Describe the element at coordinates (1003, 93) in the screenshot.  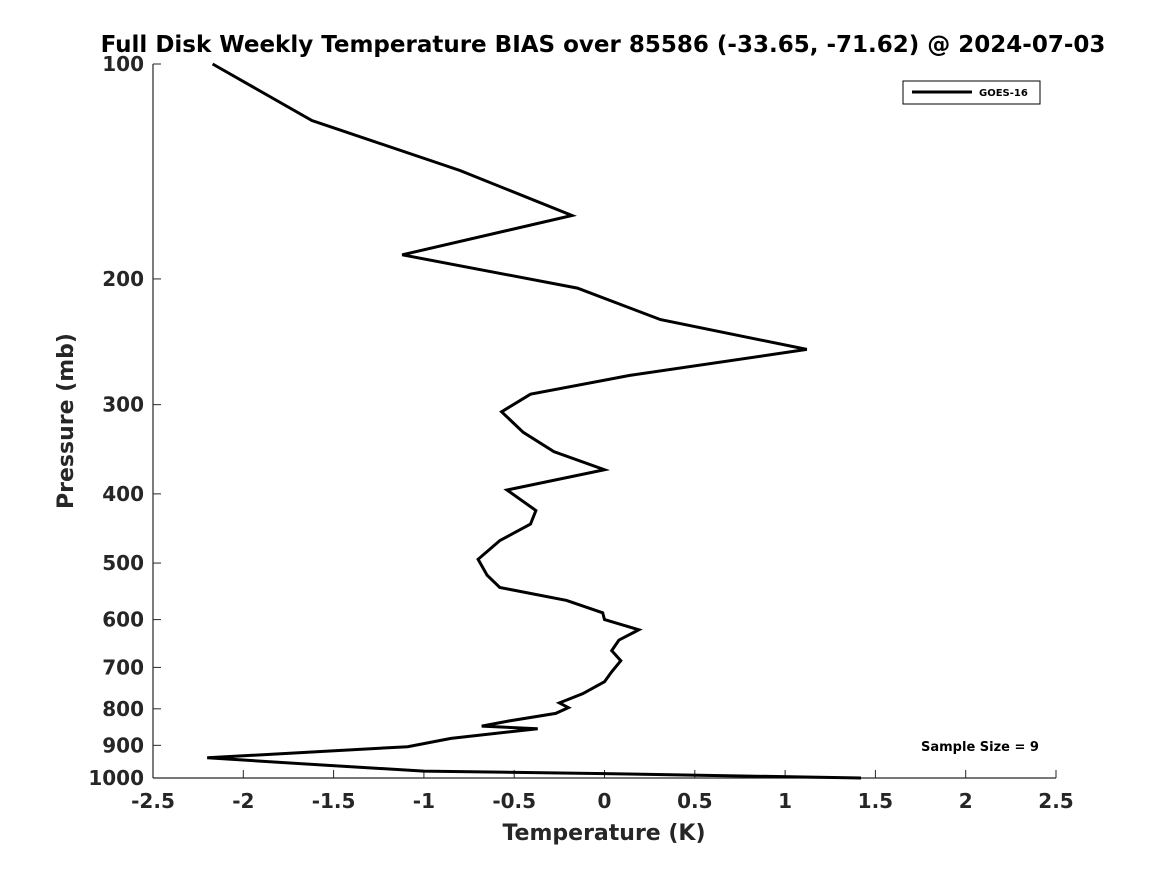
I see `legend-label-goes-16: GOES-16` at that location.